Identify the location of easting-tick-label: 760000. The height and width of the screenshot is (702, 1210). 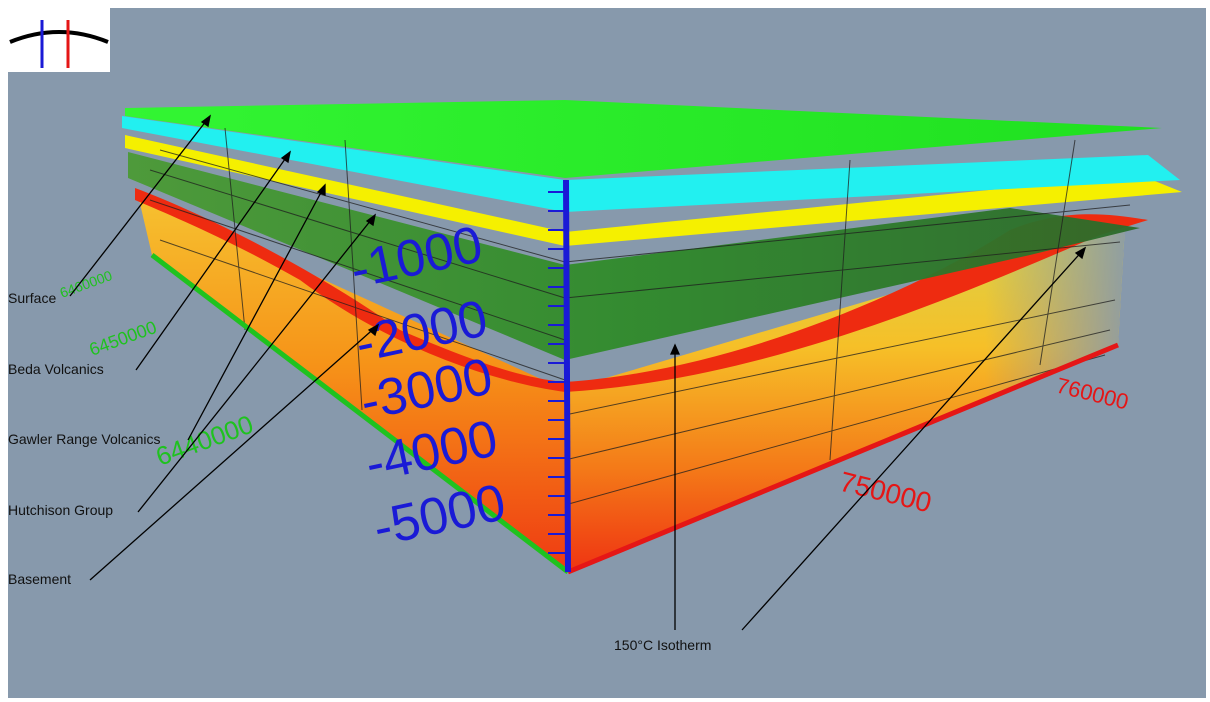
(1092, 394).